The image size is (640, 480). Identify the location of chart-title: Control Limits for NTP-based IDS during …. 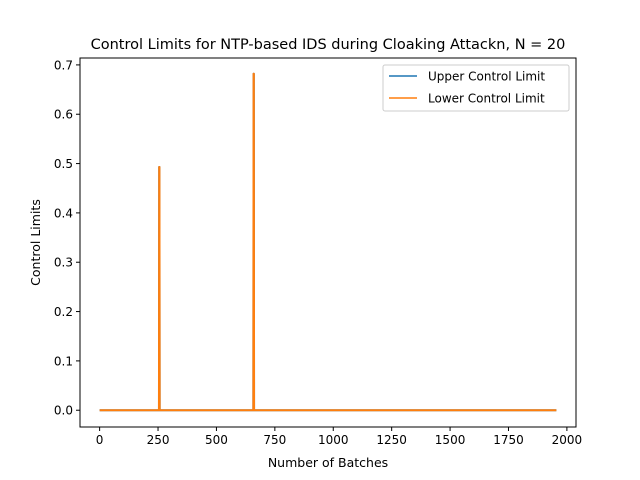
(328, 45).